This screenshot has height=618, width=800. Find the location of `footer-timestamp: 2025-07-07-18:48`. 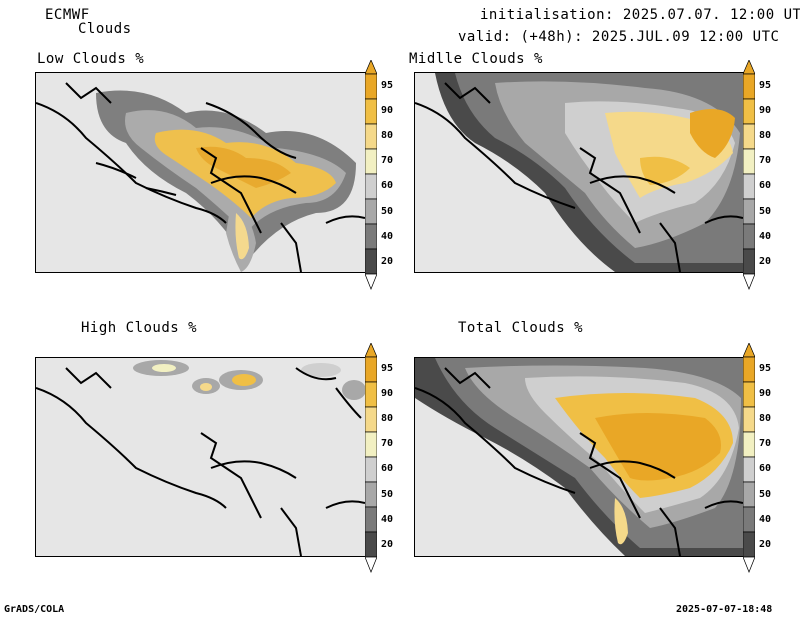

footer-timestamp: 2025-07-07-18:48 is located at coordinates (724, 609).